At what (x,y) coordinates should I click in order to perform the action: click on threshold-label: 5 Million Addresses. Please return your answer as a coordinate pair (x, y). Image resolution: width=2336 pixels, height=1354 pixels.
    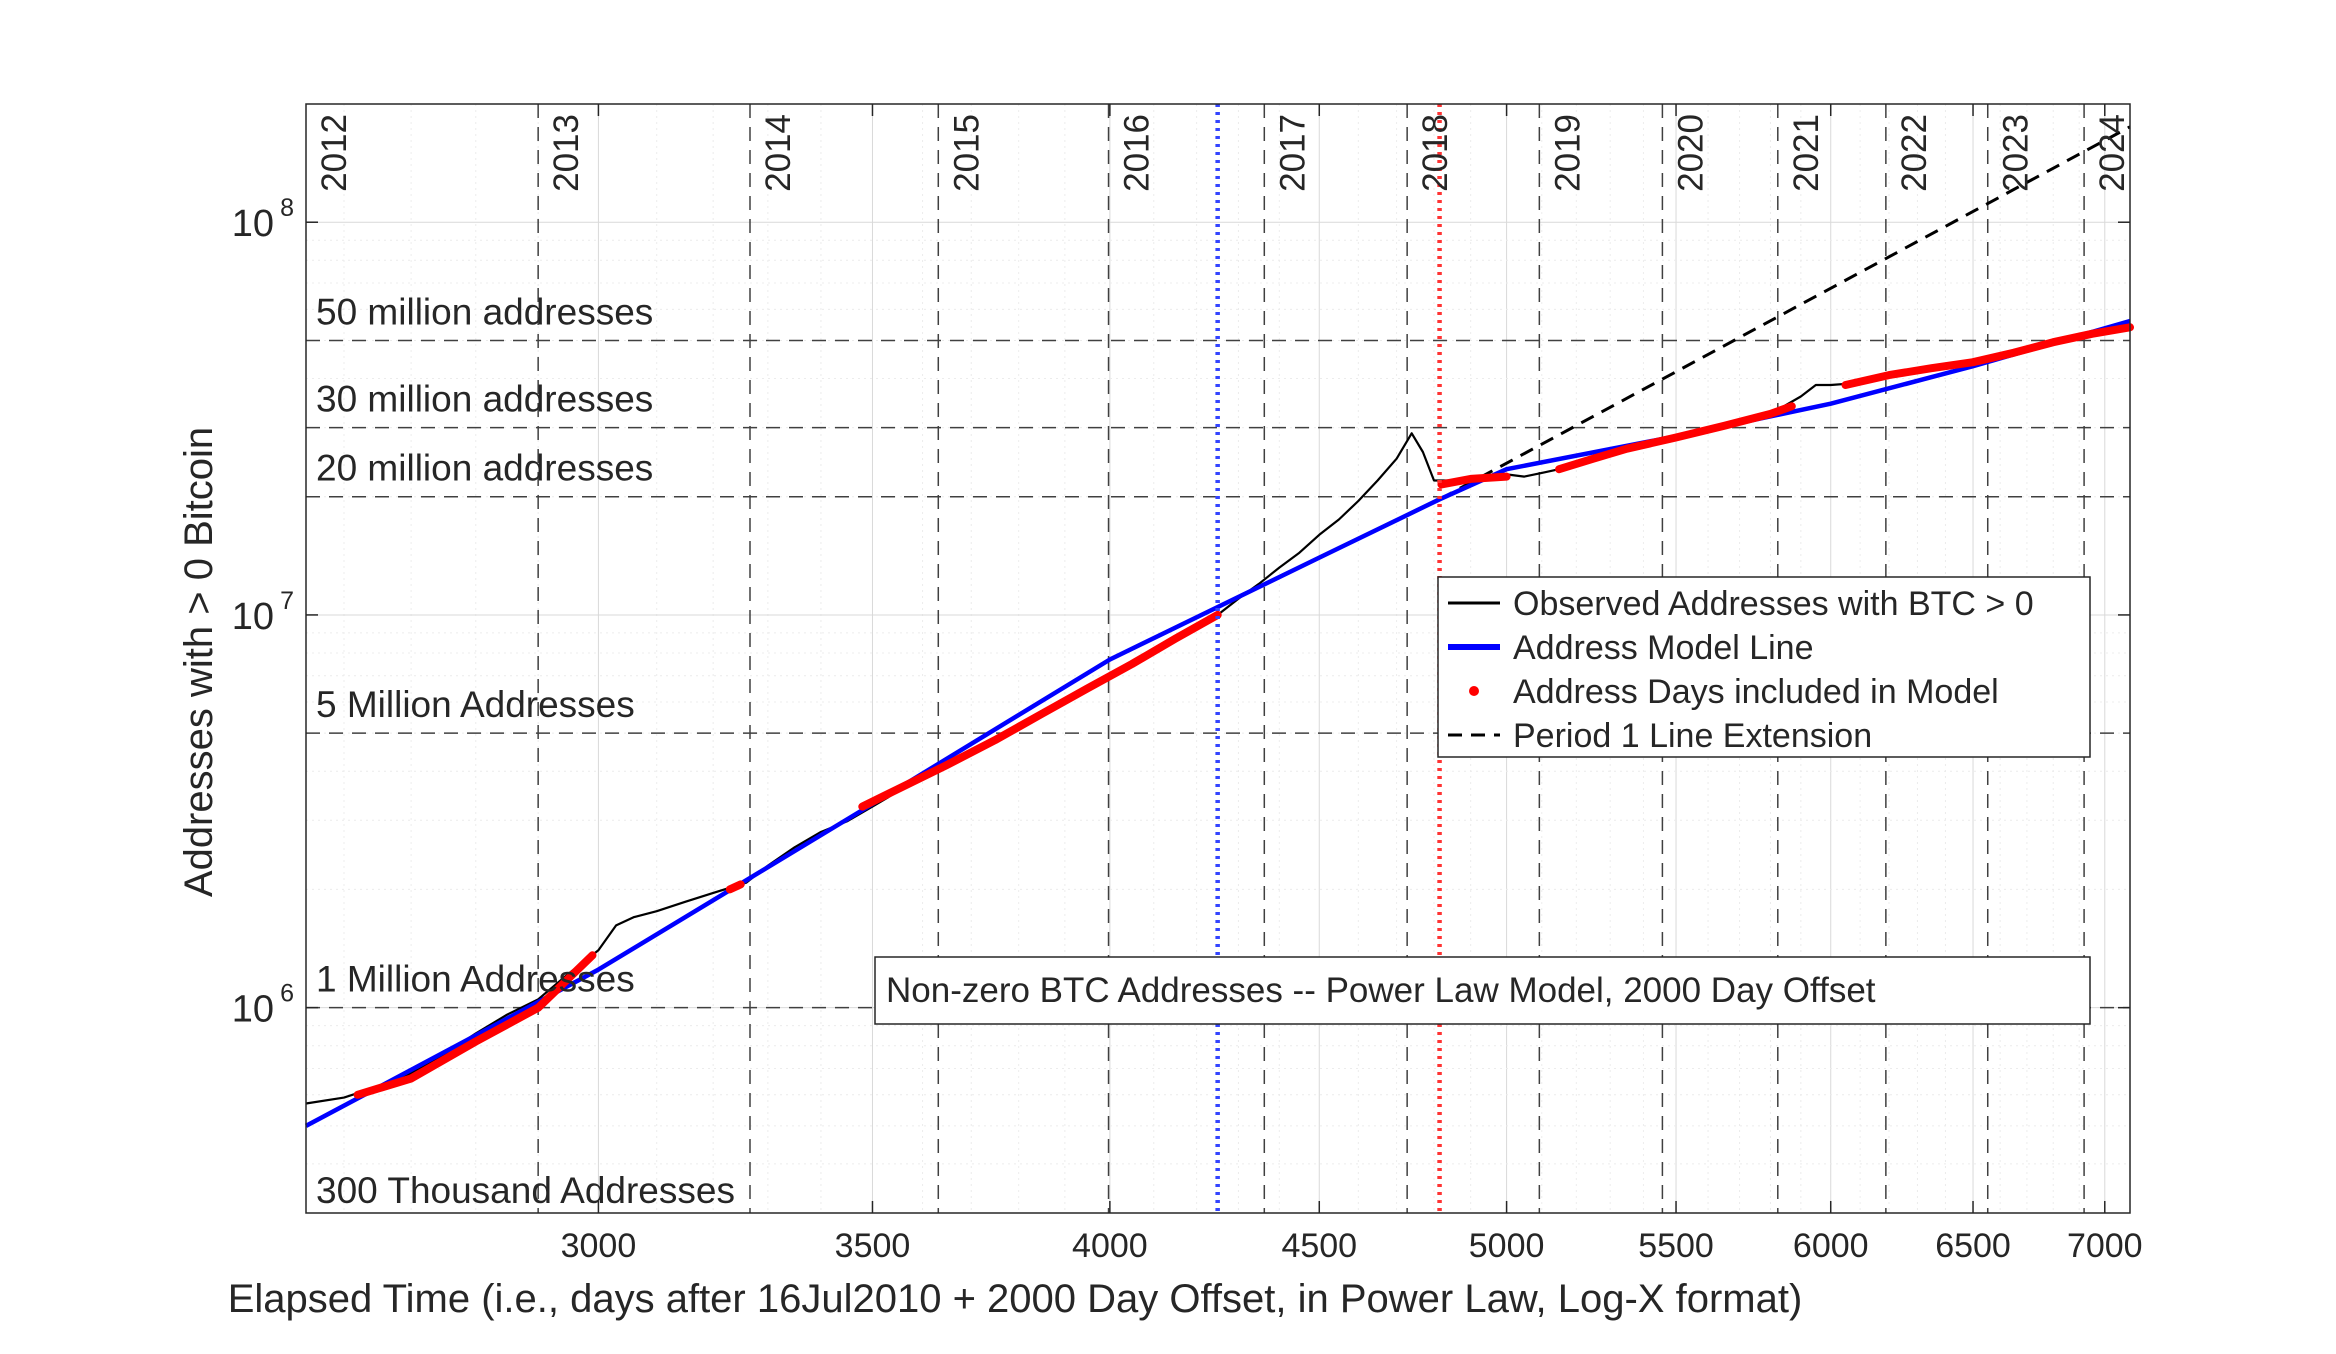
    Looking at the image, I should click on (475, 704).